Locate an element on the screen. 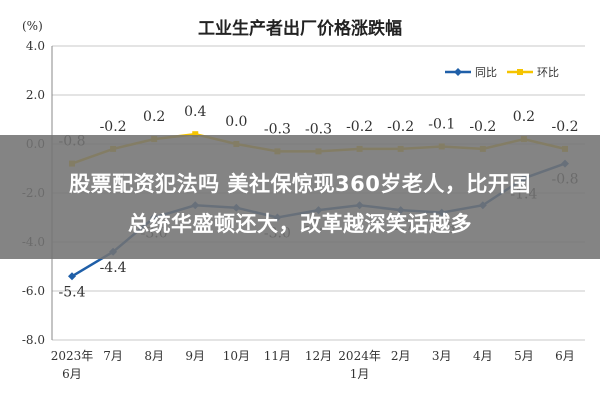  headline-line-1: 股票配资犯法吗 美社保惊现360岁老人，比开国 is located at coordinates (300, 184).